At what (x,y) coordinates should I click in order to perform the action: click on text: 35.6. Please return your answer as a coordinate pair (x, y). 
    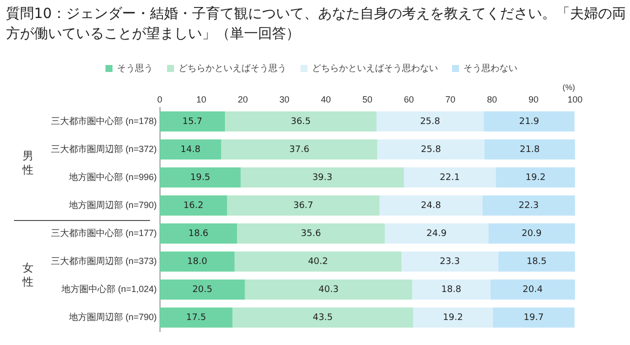
    Looking at the image, I should click on (310, 233).